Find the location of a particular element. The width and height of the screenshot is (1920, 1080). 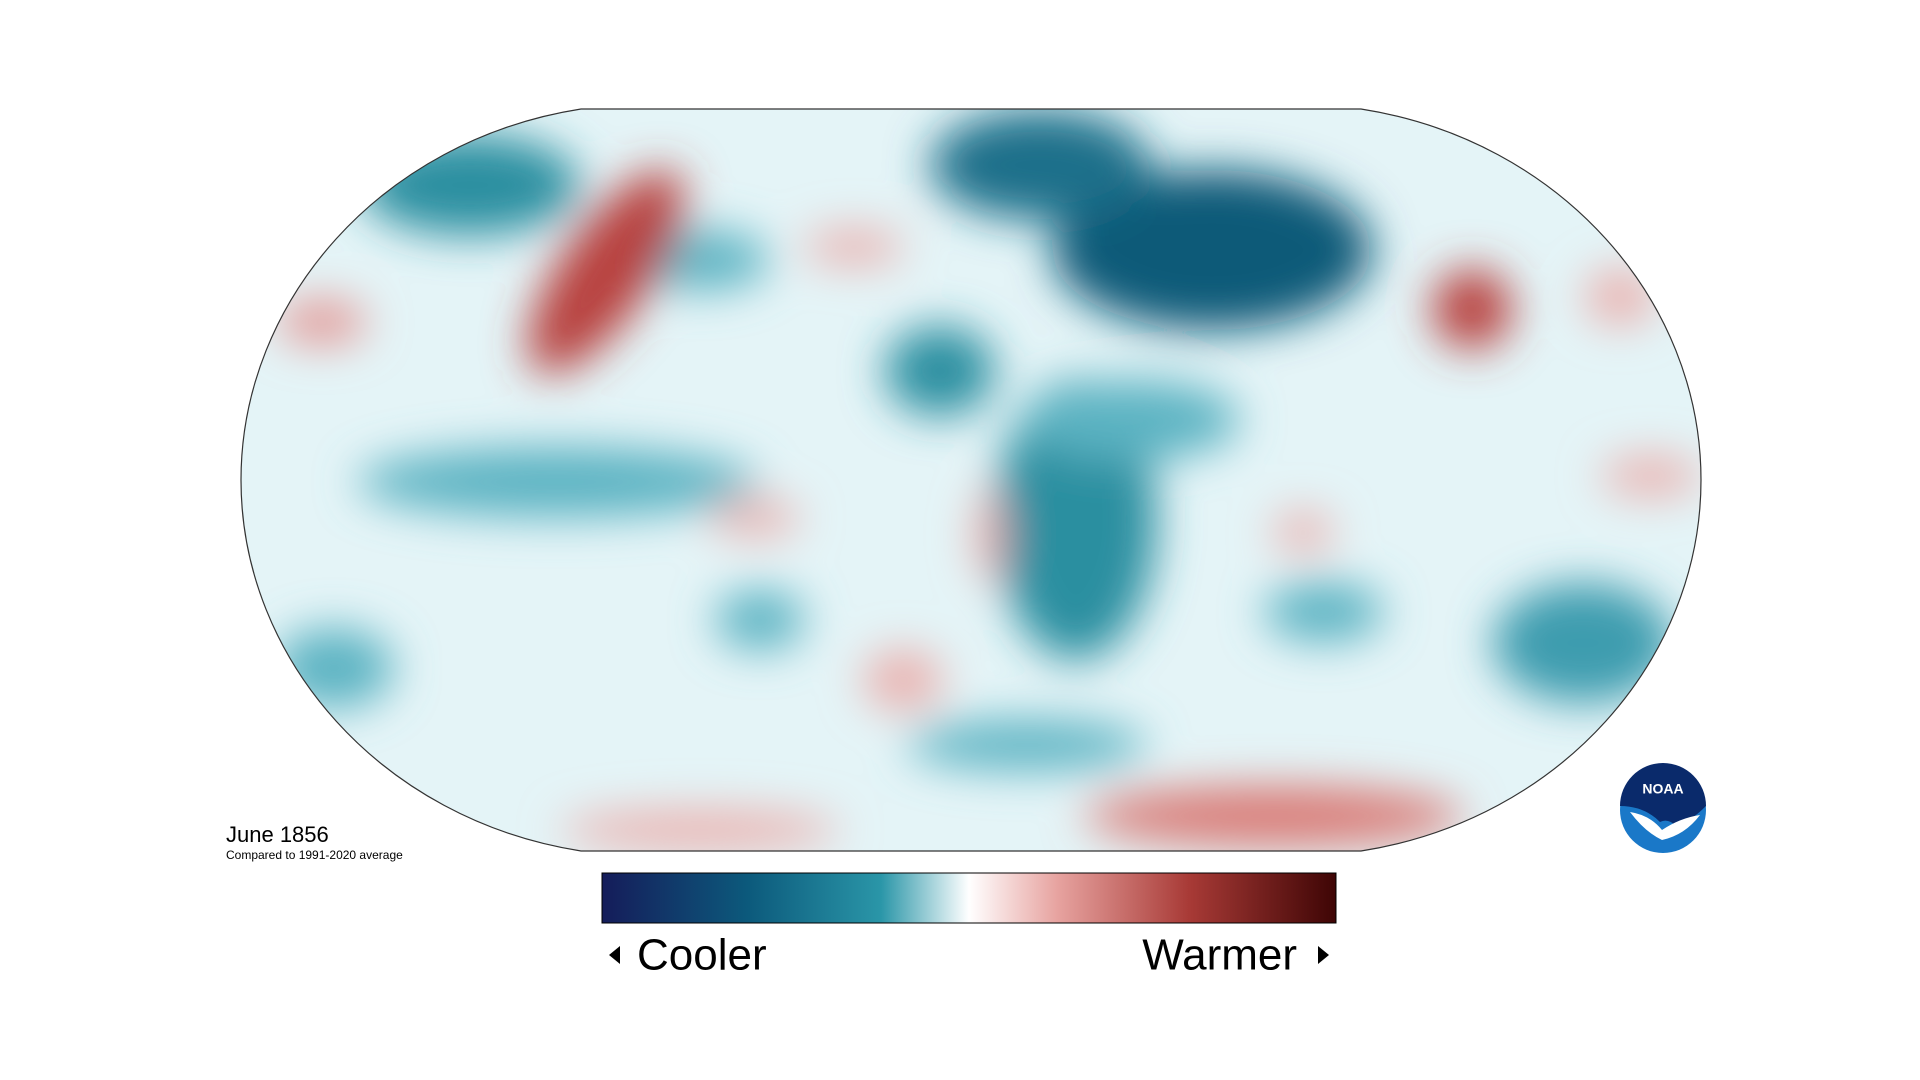

logo-bird is located at coordinates (1665, 826).